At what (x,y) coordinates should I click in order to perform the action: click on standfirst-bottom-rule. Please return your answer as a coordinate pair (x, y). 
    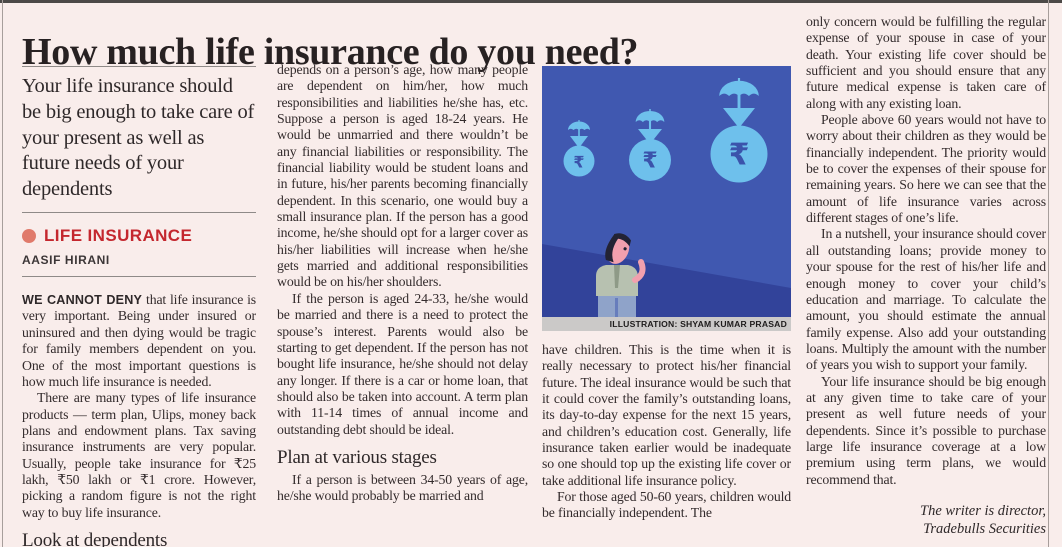
    Looking at the image, I should click on (139, 213).